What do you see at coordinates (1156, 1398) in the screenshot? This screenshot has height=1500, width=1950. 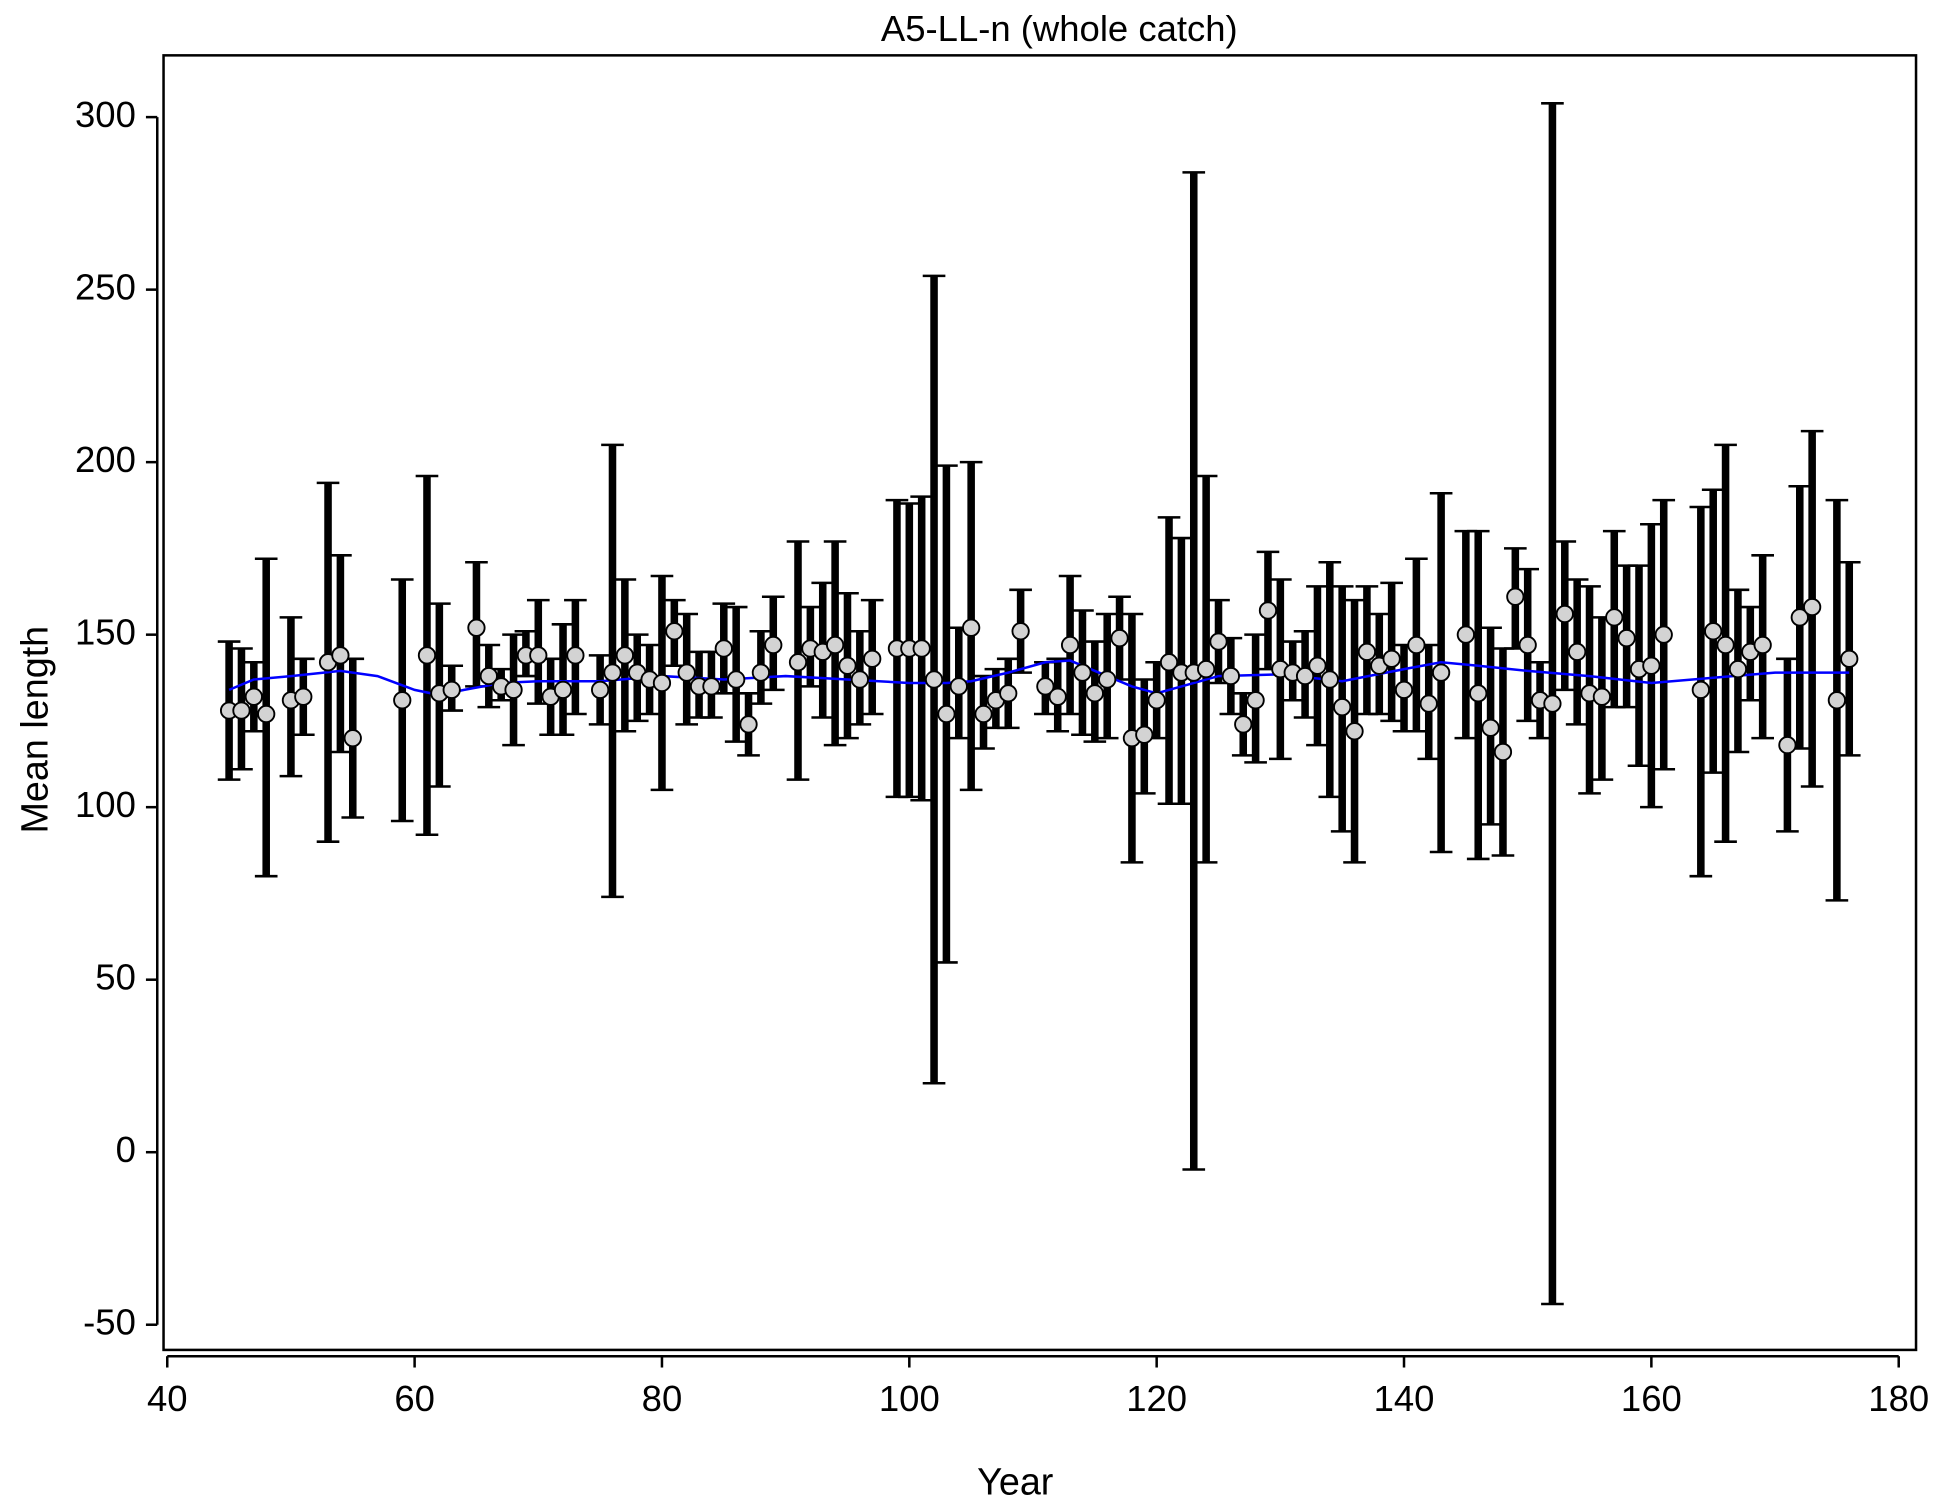 I see `x-tick-label: 120` at bounding box center [1156, 1398].